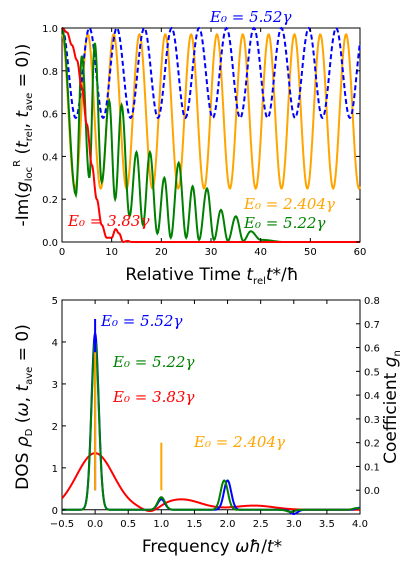 The image size is (415, 564). What do you see at coordinates (153, 362) in the screenshot?
I see `bottom-annotation-5-22: E₀ = 5.22γ` at bounding box center [153, 362].